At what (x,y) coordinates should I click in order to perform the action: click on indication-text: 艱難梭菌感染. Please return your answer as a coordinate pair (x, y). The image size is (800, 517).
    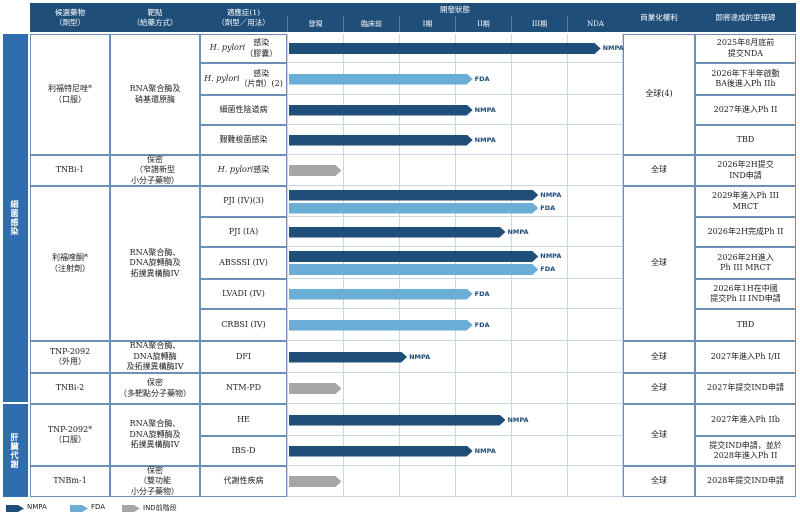
    Looking at the image, I should click on (243, 139).